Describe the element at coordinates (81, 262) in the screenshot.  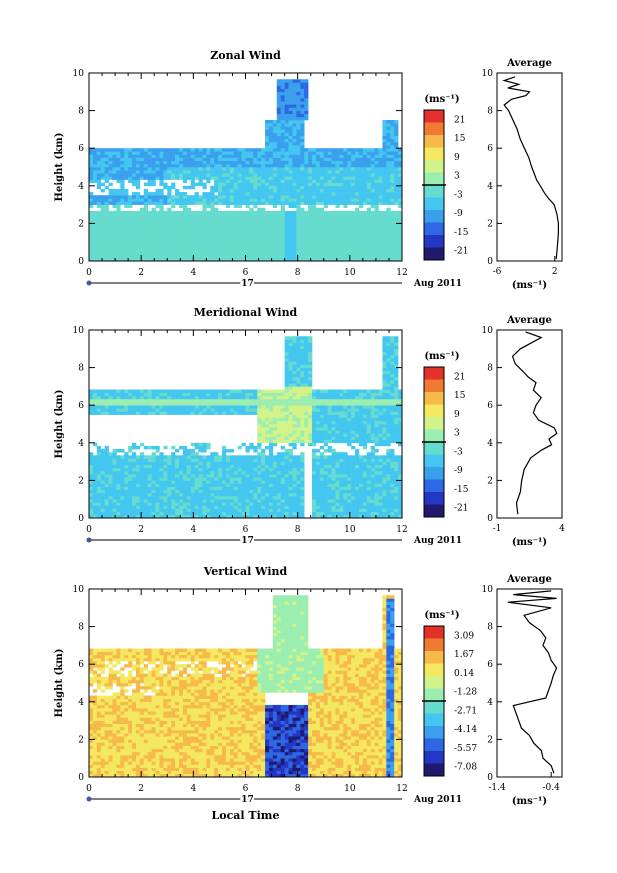
I see `y-tick-label: 0` at that location.